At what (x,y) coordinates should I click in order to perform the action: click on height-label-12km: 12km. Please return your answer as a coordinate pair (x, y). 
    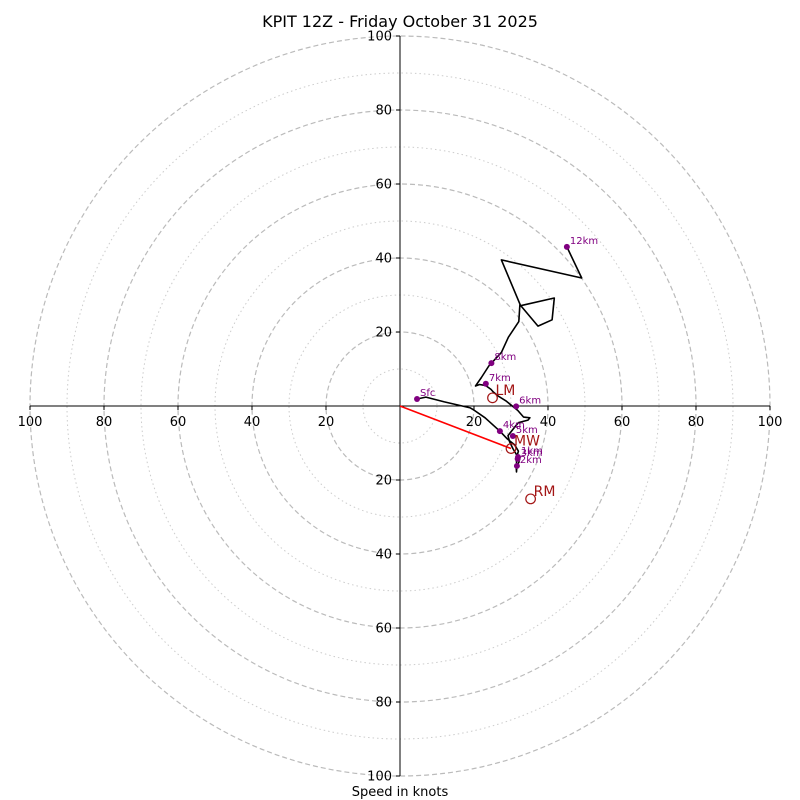
    Looking at the image, I should click on (584, 241).